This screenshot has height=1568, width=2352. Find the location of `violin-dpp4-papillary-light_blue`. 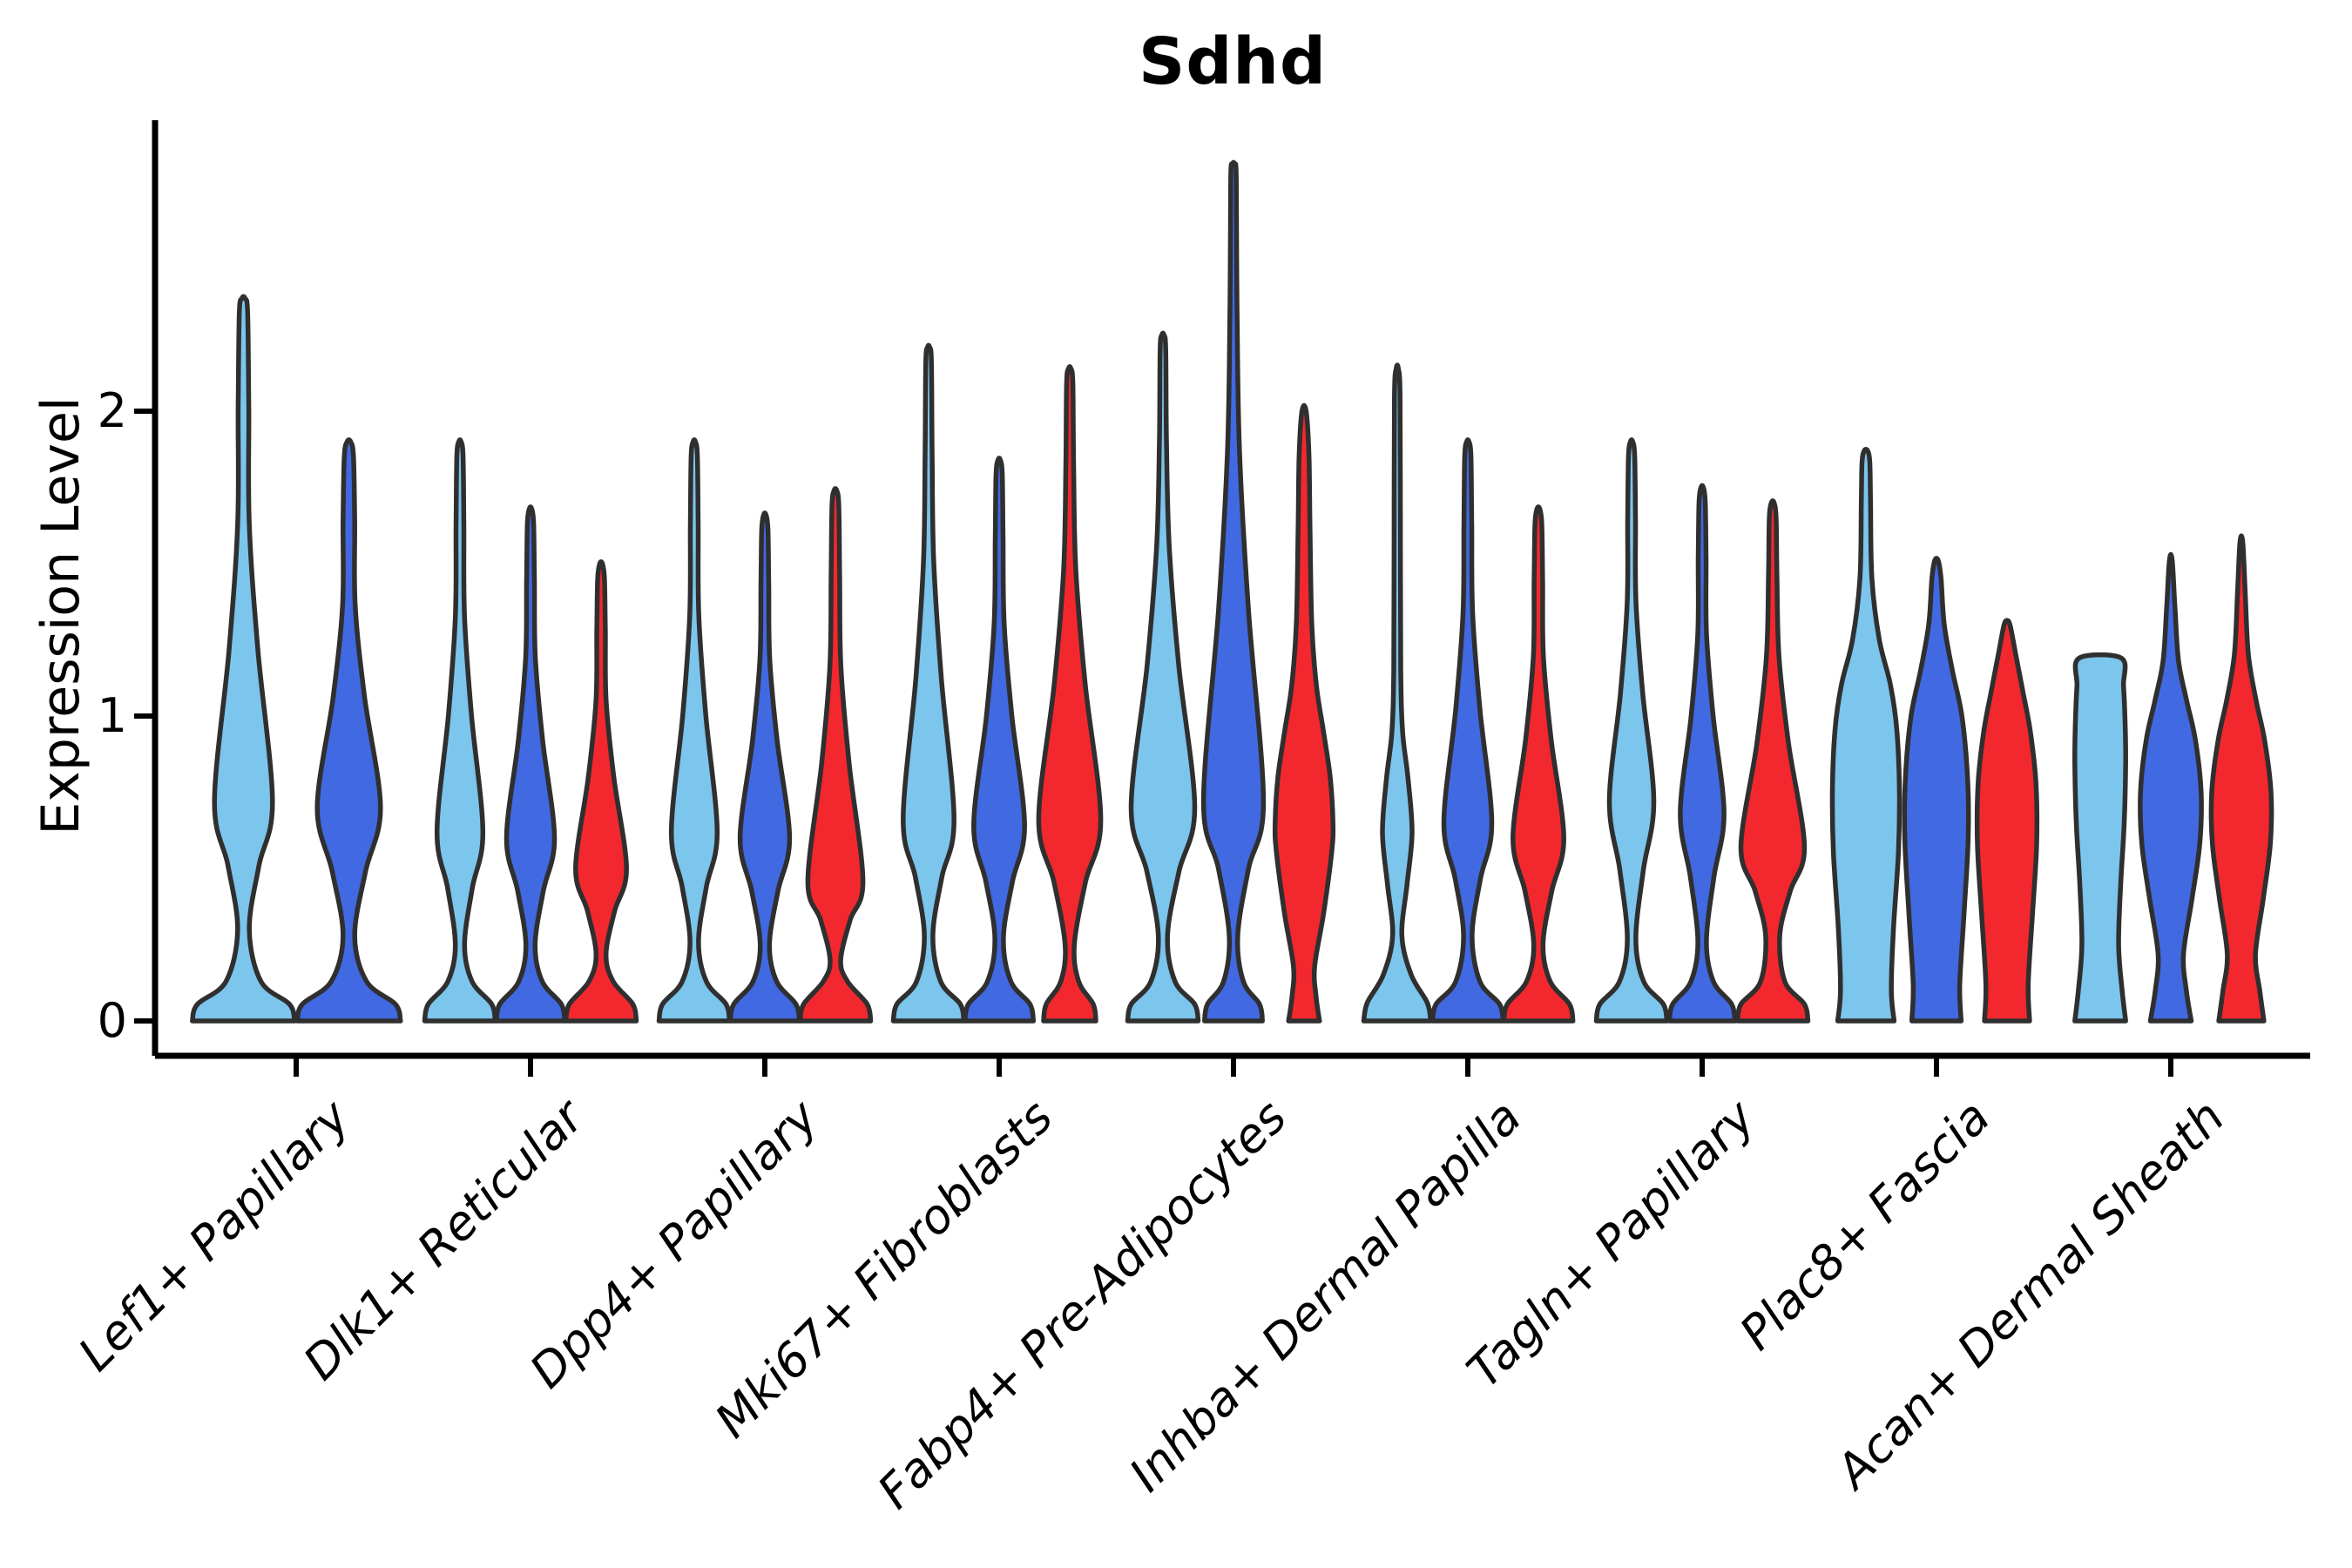

violin-dpp4-papillary-light_blue is located at coordinates (694, 731).